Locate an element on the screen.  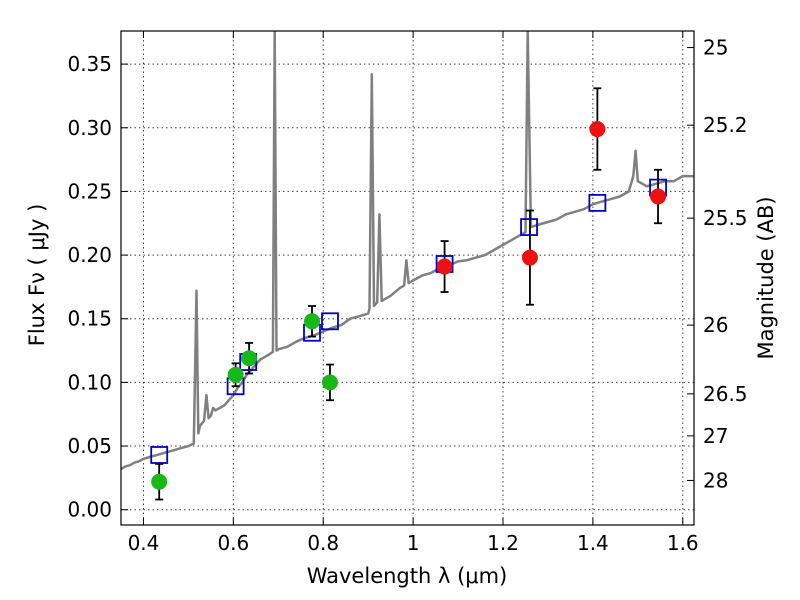
y-tick-label: 0.15 is located at coordinates (89, 319).